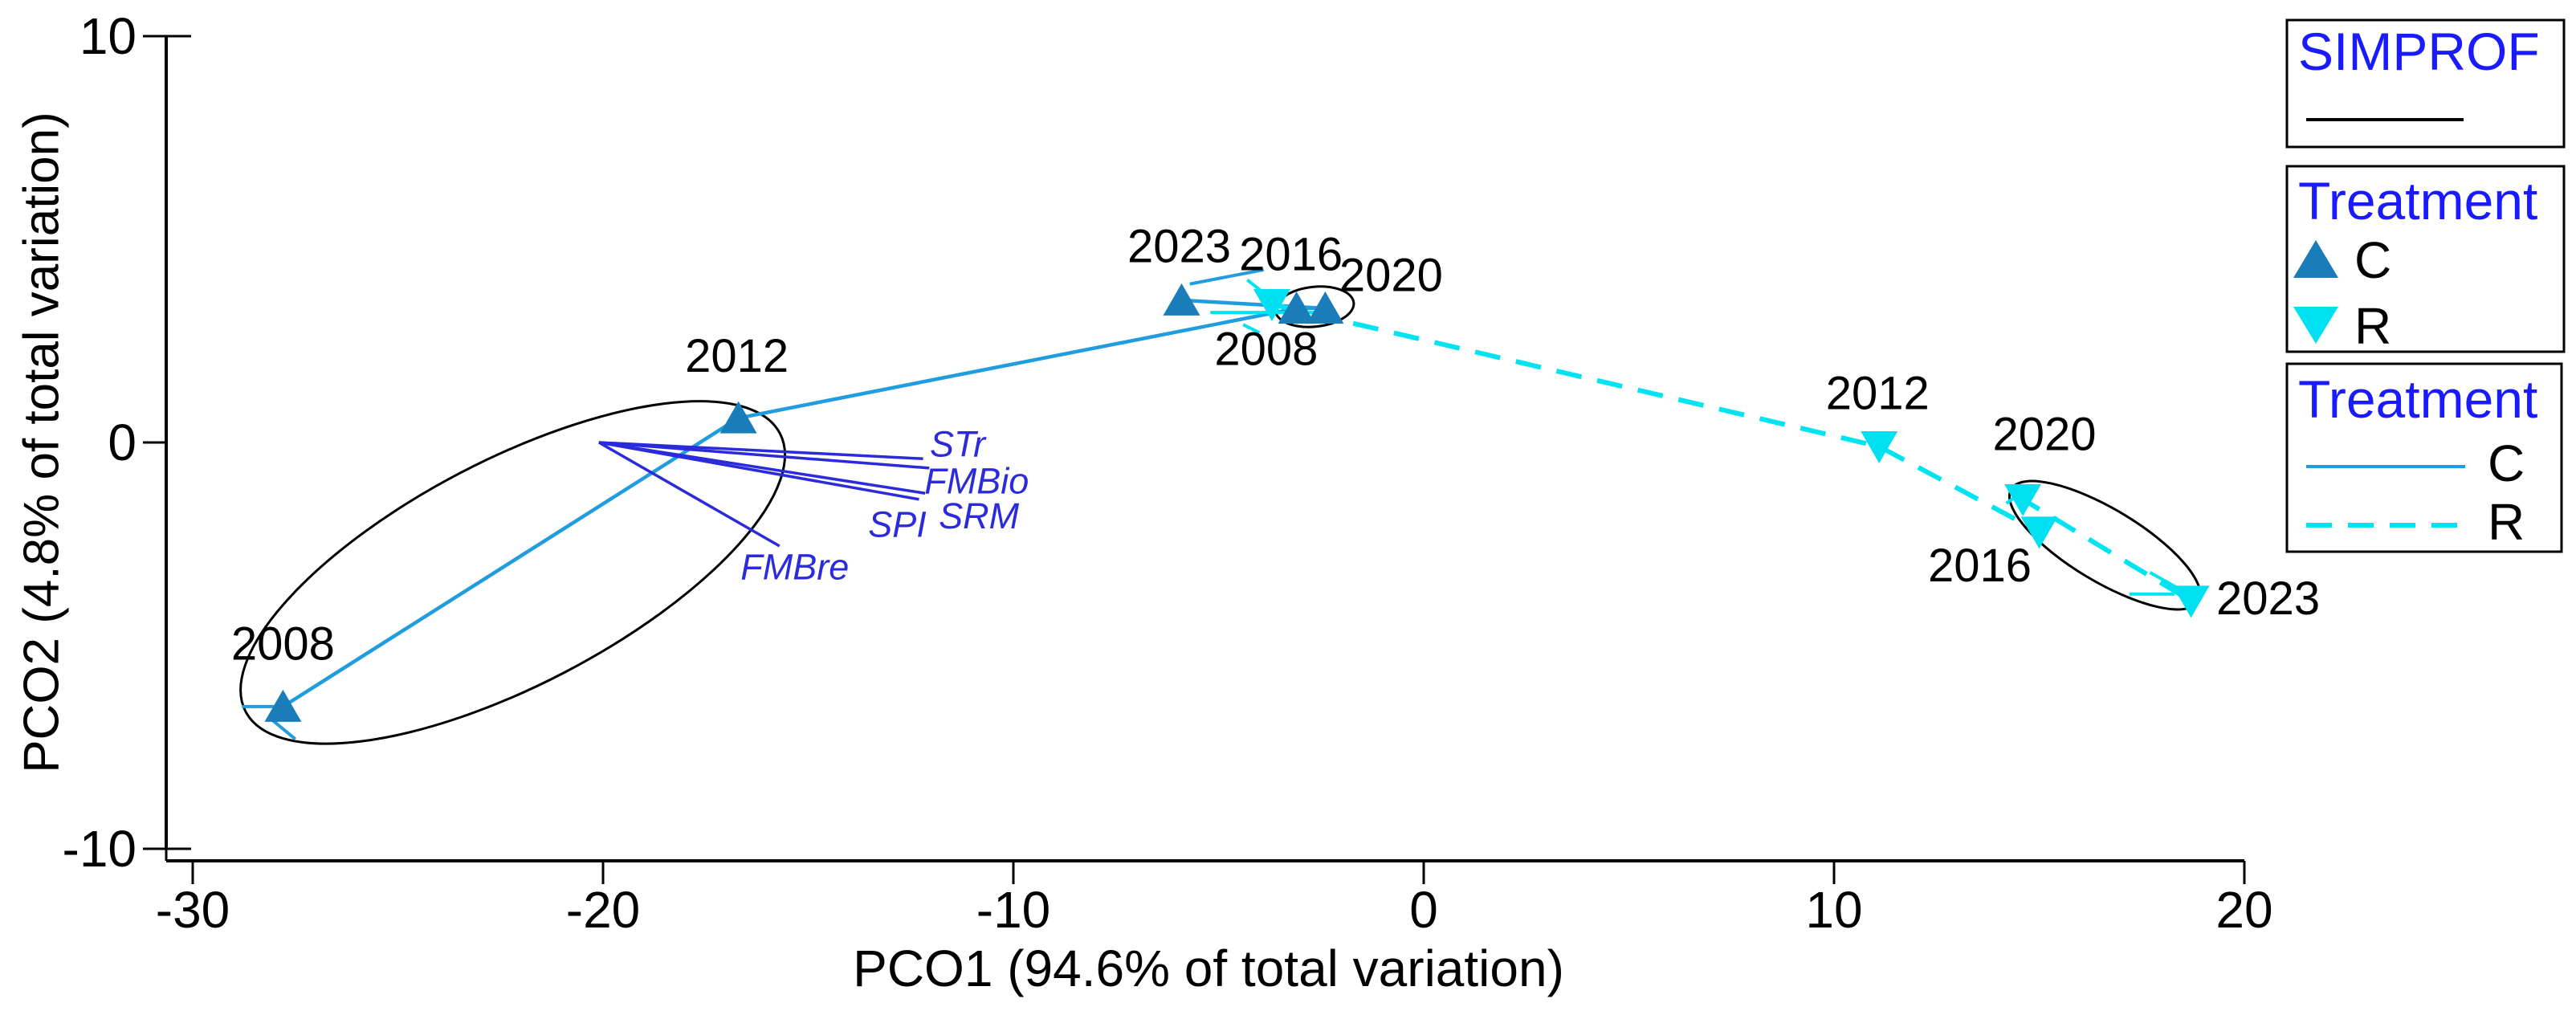  What do you see at coordinates (738, 417) in the screenshot?
I see `c-2012-marker` at bounding box center [738, 417].